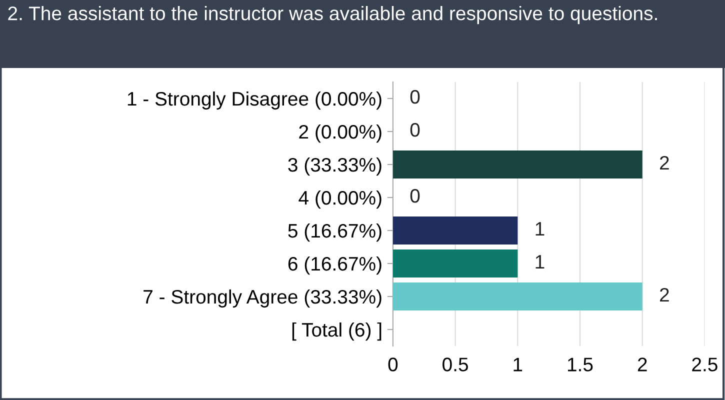  I want to click on y-tick-label: 1 - Strongly Disagree (0.00%), so click(255, 100).